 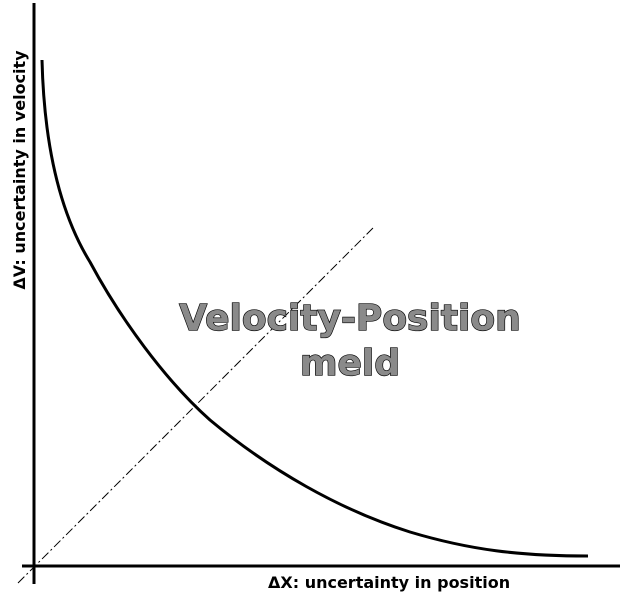 I want to click on y-axis-label: ΔV: uncertainty in velocity, so click(x=19, y=170).